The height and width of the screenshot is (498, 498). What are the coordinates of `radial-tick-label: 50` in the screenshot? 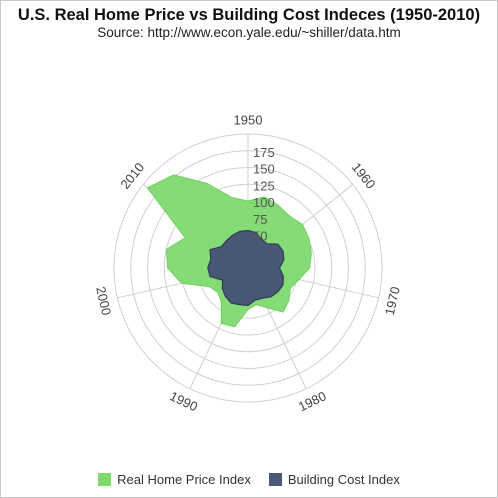 It's located at (260, 236).